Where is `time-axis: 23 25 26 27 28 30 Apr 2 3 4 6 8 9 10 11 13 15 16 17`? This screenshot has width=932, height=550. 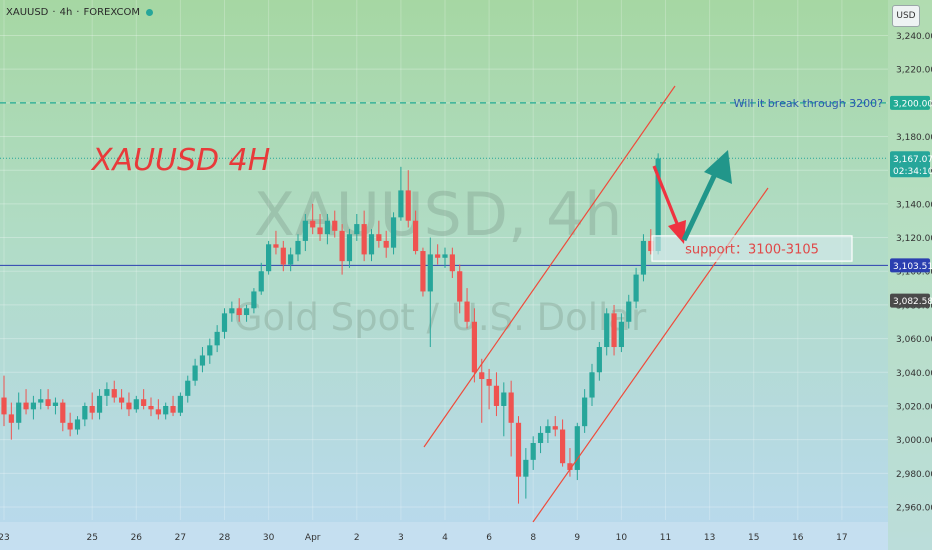 time-axis: 23 25 26 27 28 30 Apr 2 3 4 6 8 9 10 11 13 15 16 17 is located at coordinates (444, 536).